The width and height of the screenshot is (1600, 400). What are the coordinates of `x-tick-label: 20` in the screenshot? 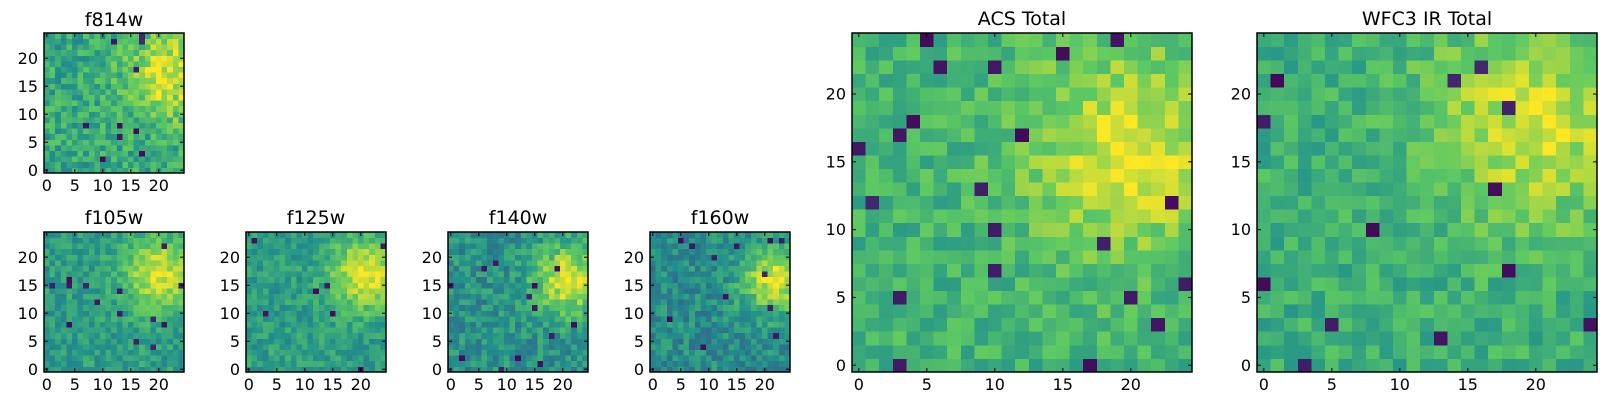 It's located at (159, 185).